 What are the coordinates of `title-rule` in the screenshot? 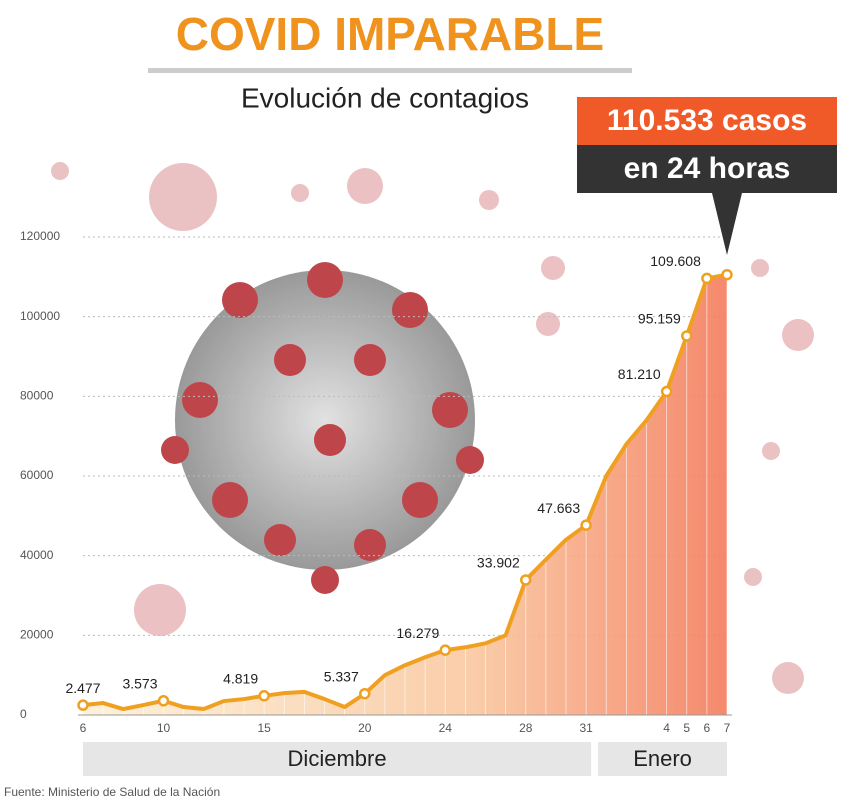 It's located at (390, 70).